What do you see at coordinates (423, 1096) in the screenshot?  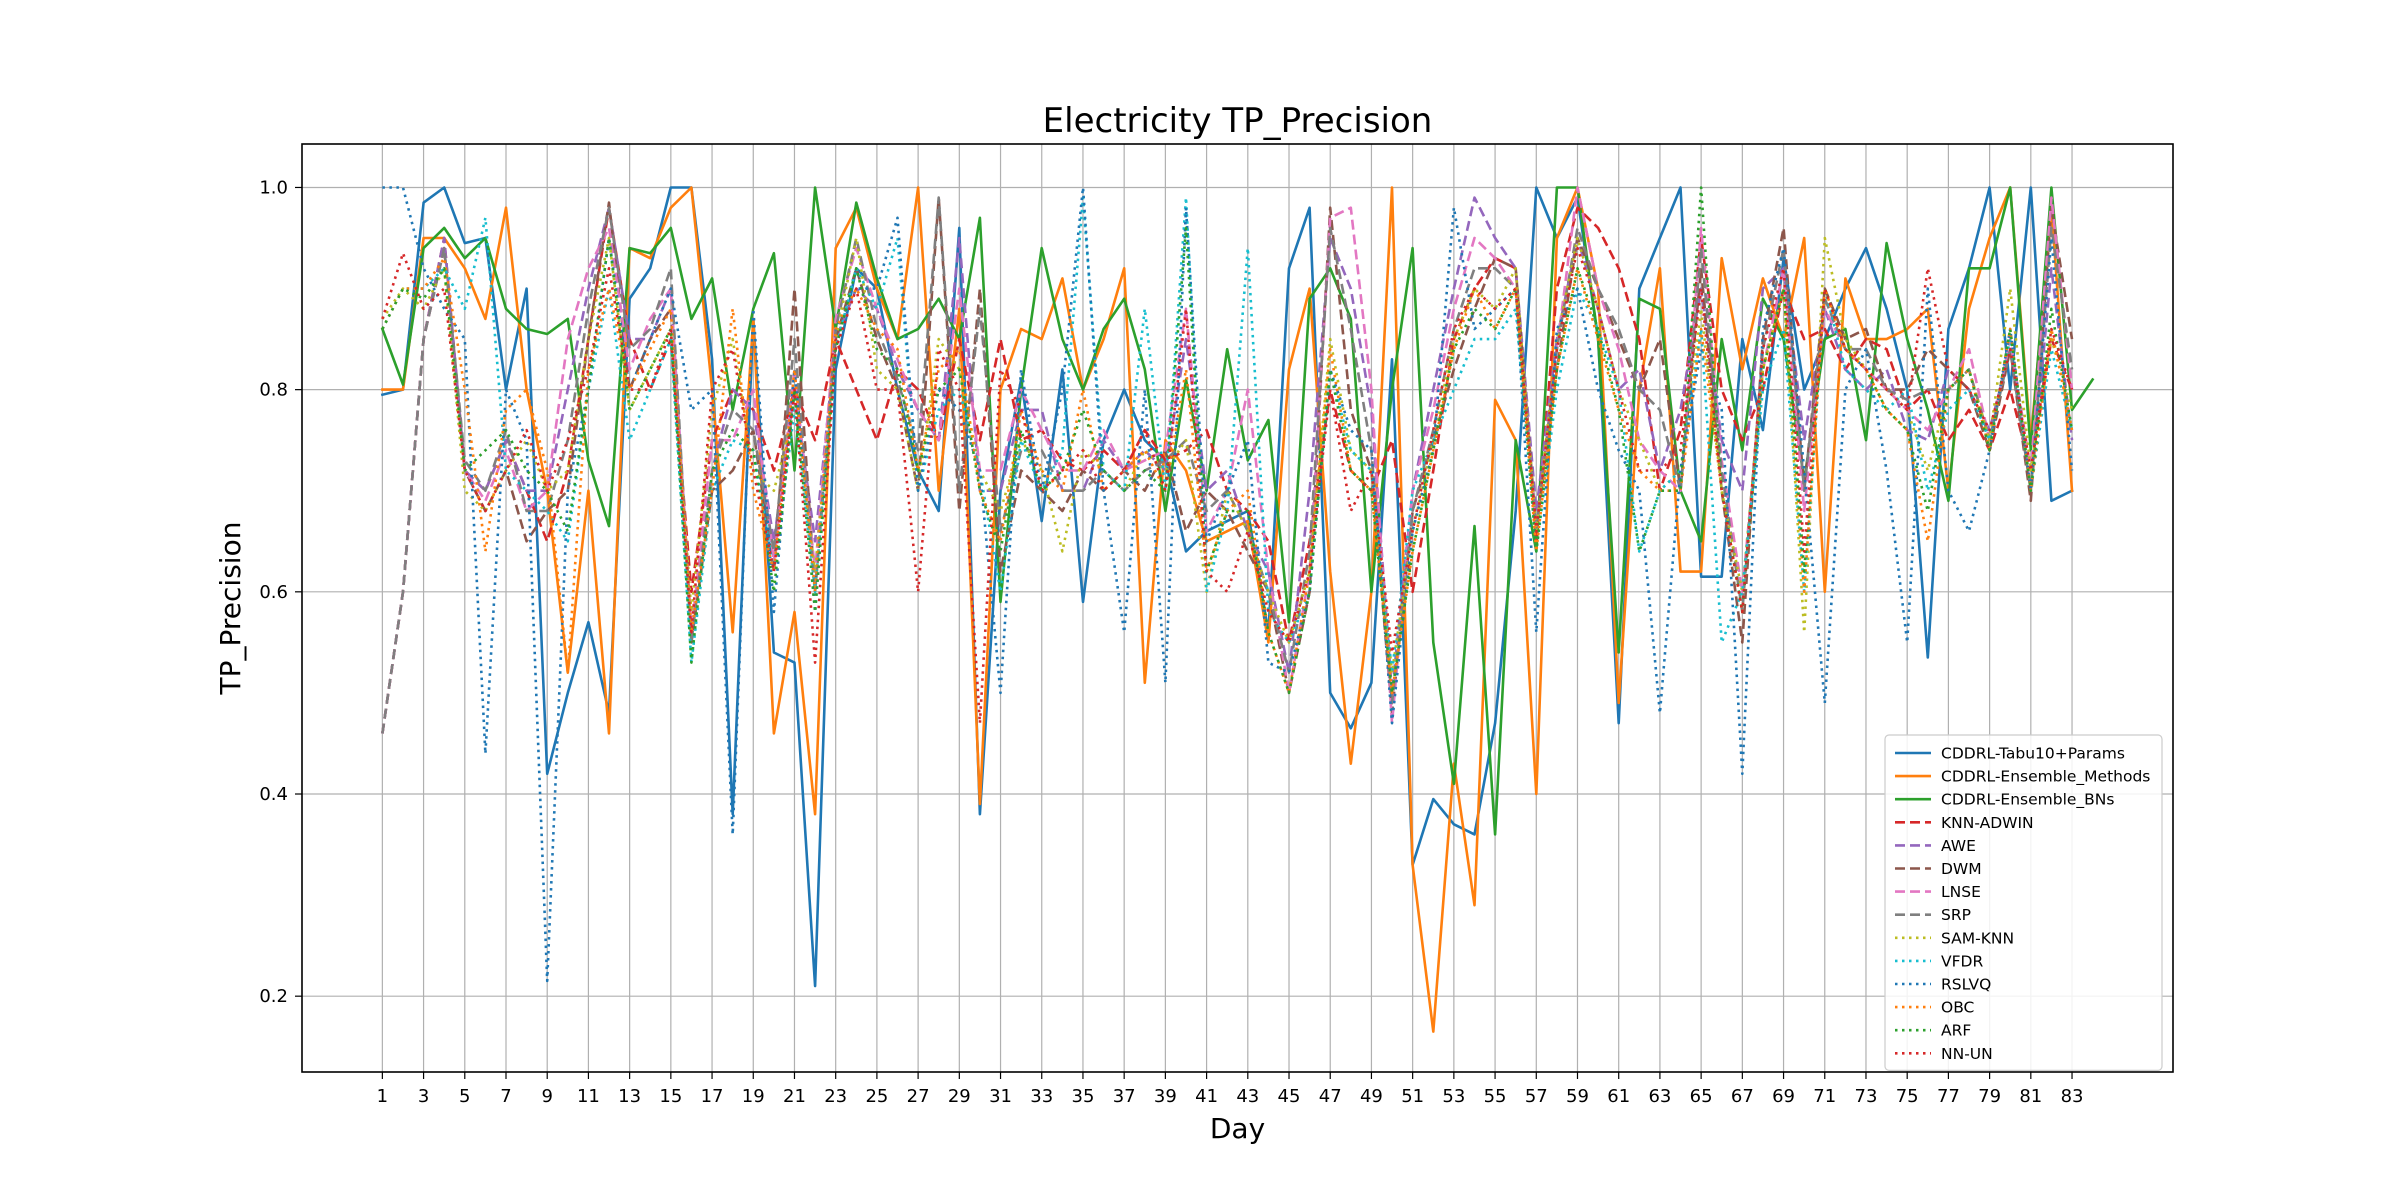 I see `x-tick-label: 3` at bounding box center [423, 1096].